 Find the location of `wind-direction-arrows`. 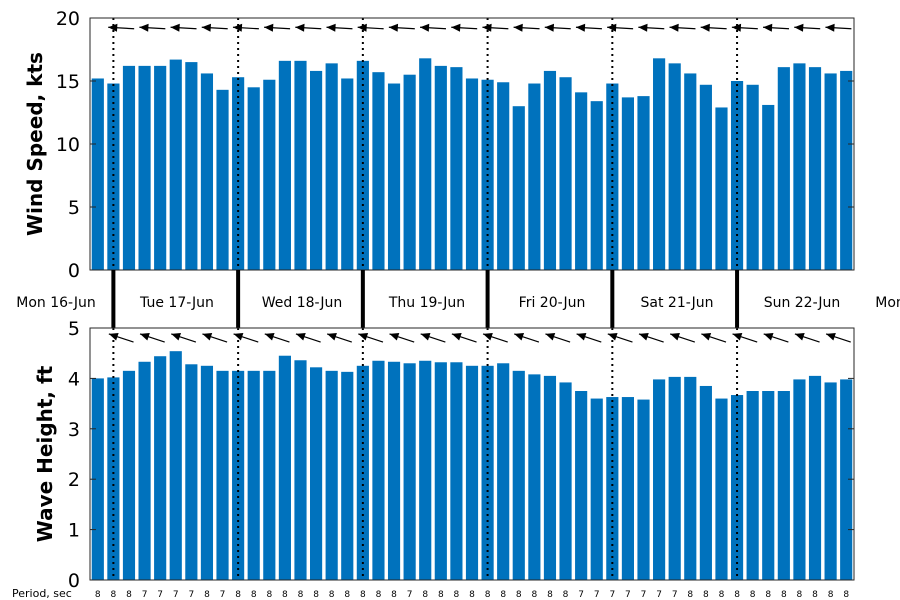

wind-direction-arrows is located at coordinates (480, 27).